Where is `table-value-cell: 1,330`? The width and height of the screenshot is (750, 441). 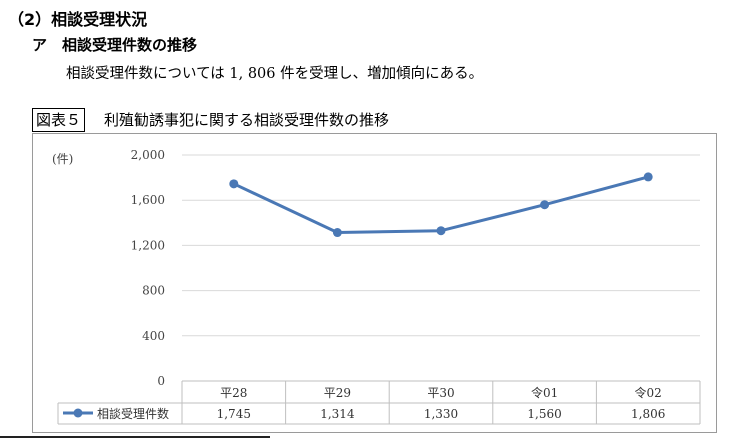 table-value-cell: 1,330 is located at coordinates (441, 414).